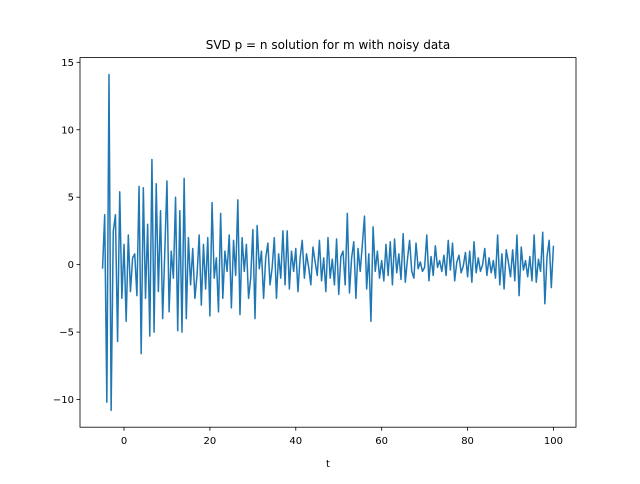 This screenshot has height=484, width=640. I want to click on y-tick-label: −5, so click(66, 333).